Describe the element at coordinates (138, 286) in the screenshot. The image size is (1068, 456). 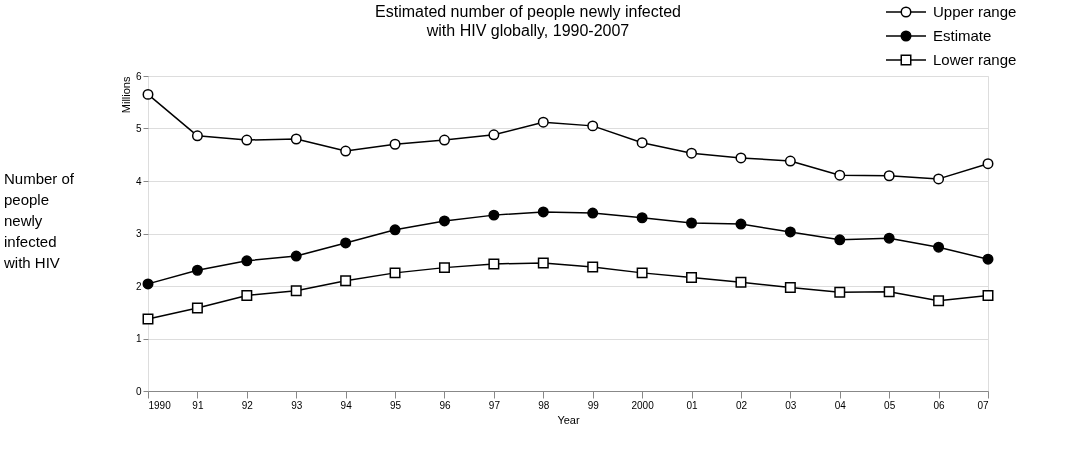
I see `y-tick-label: 2` at that location.